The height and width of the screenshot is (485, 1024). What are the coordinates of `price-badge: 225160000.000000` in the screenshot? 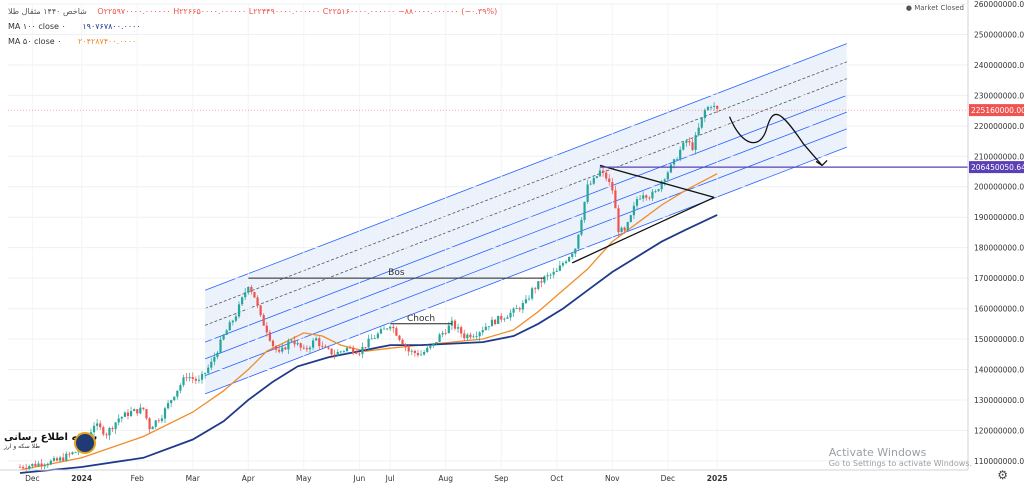 It's located at (997, 110).